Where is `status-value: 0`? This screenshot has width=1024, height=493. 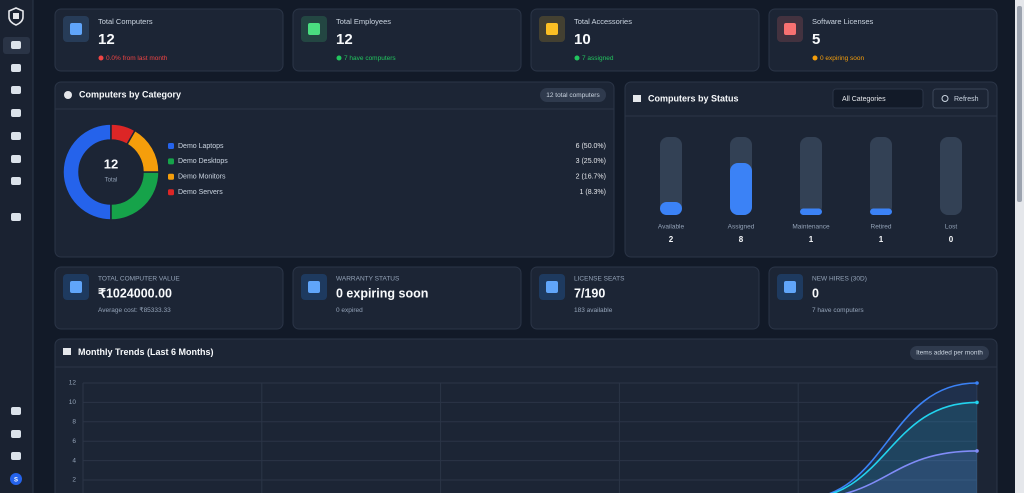 status-value: 0 is located at coordinates (951, 239).